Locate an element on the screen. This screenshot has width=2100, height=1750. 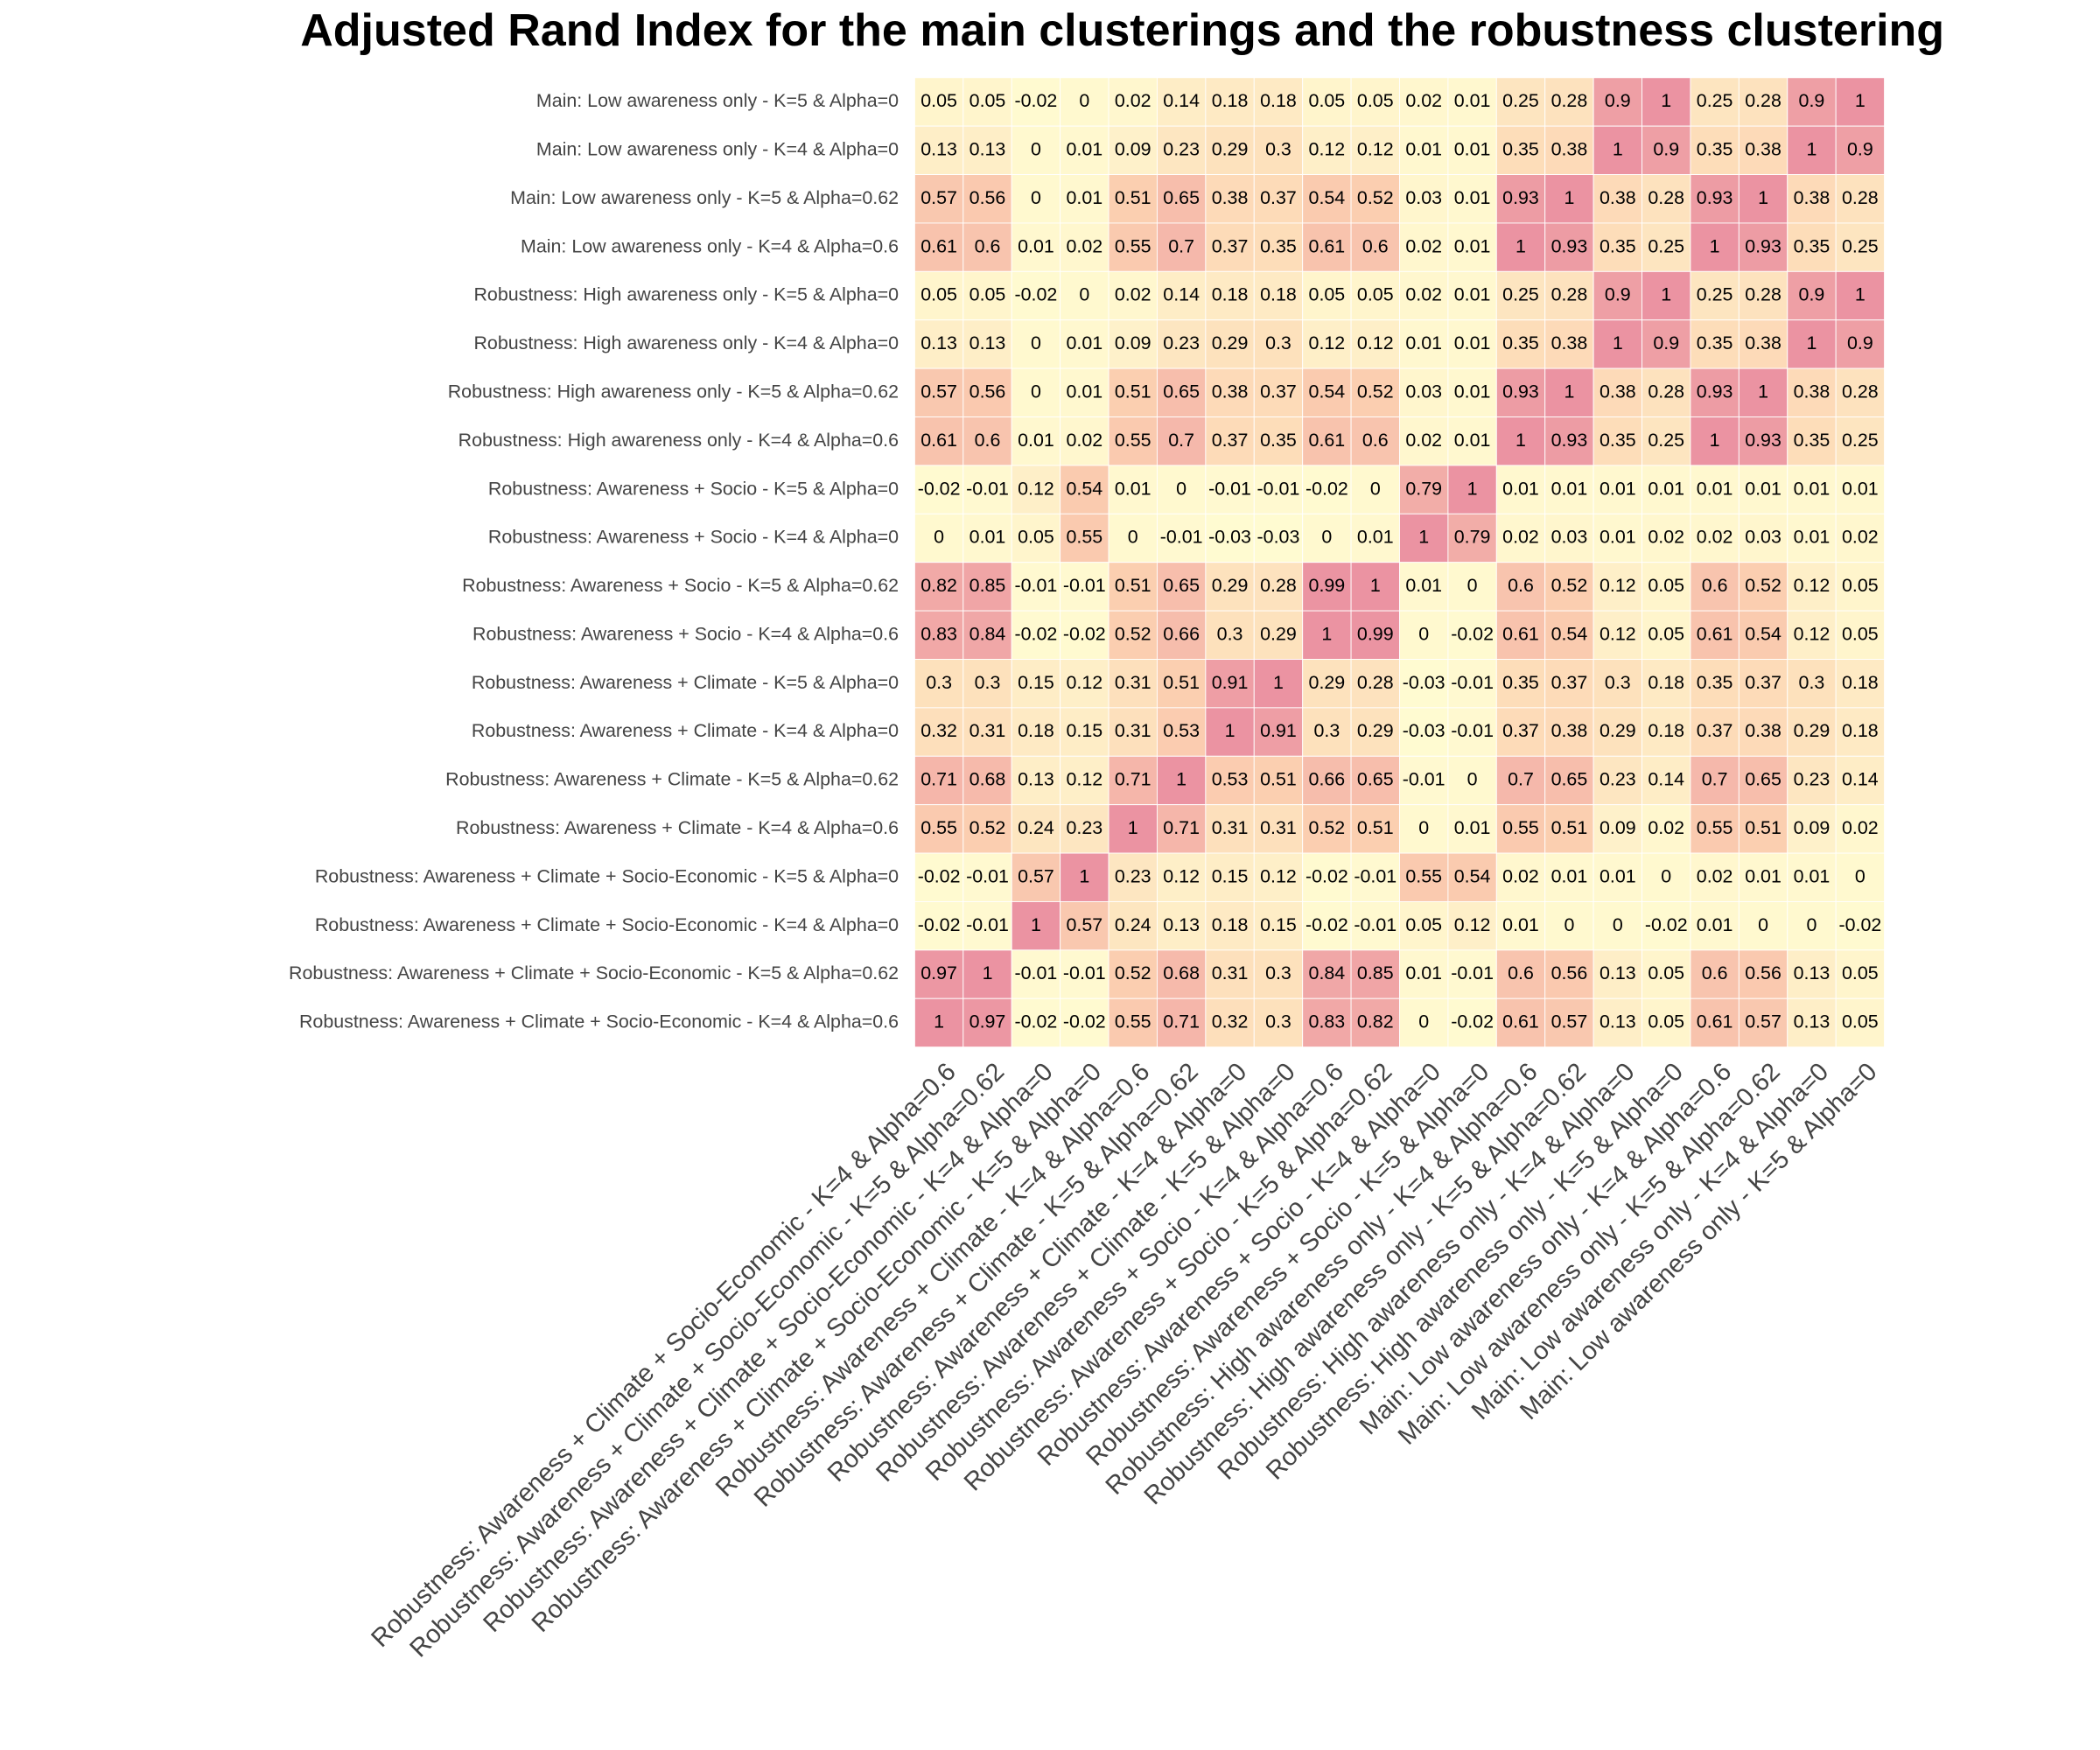
cell-label: 0.28 is located at coordinates (1763, 294).